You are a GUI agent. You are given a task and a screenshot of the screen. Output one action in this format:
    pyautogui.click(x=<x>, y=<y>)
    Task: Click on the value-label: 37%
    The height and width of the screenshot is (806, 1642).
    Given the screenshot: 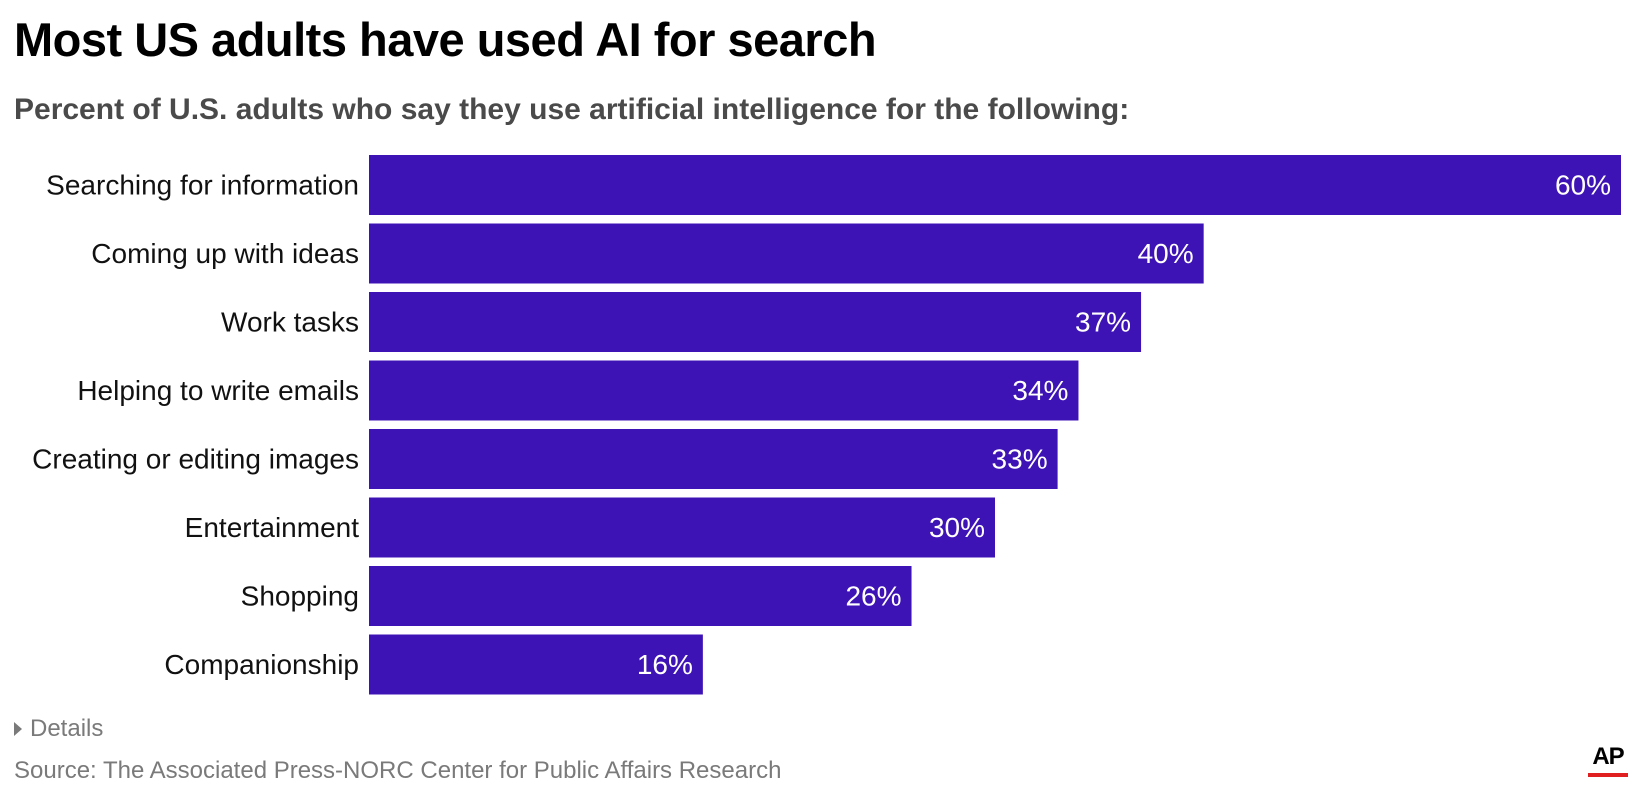 What is the action you would take?
    pyautogui.click(x=1103, y=322)
    